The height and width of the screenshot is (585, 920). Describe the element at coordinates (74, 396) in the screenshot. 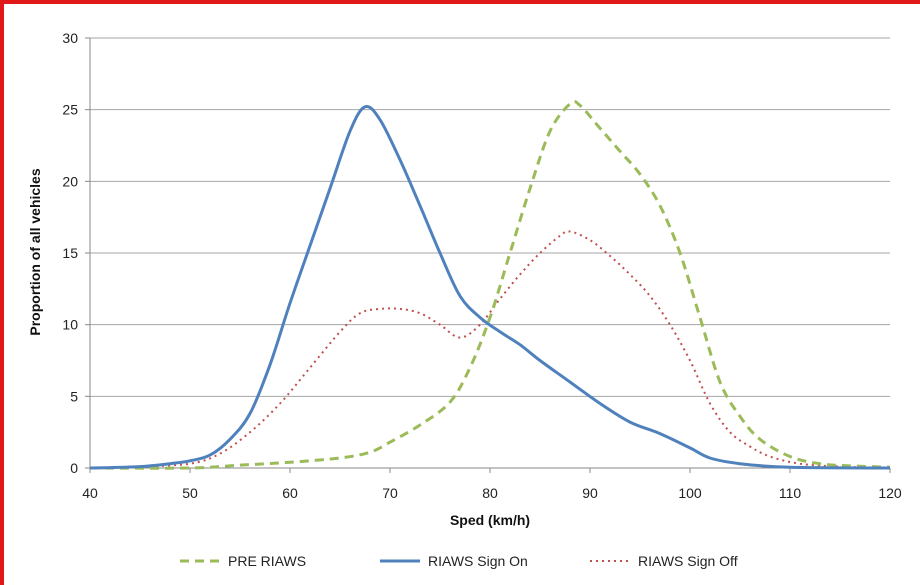

I see `y-tick-label: 5` at that location.